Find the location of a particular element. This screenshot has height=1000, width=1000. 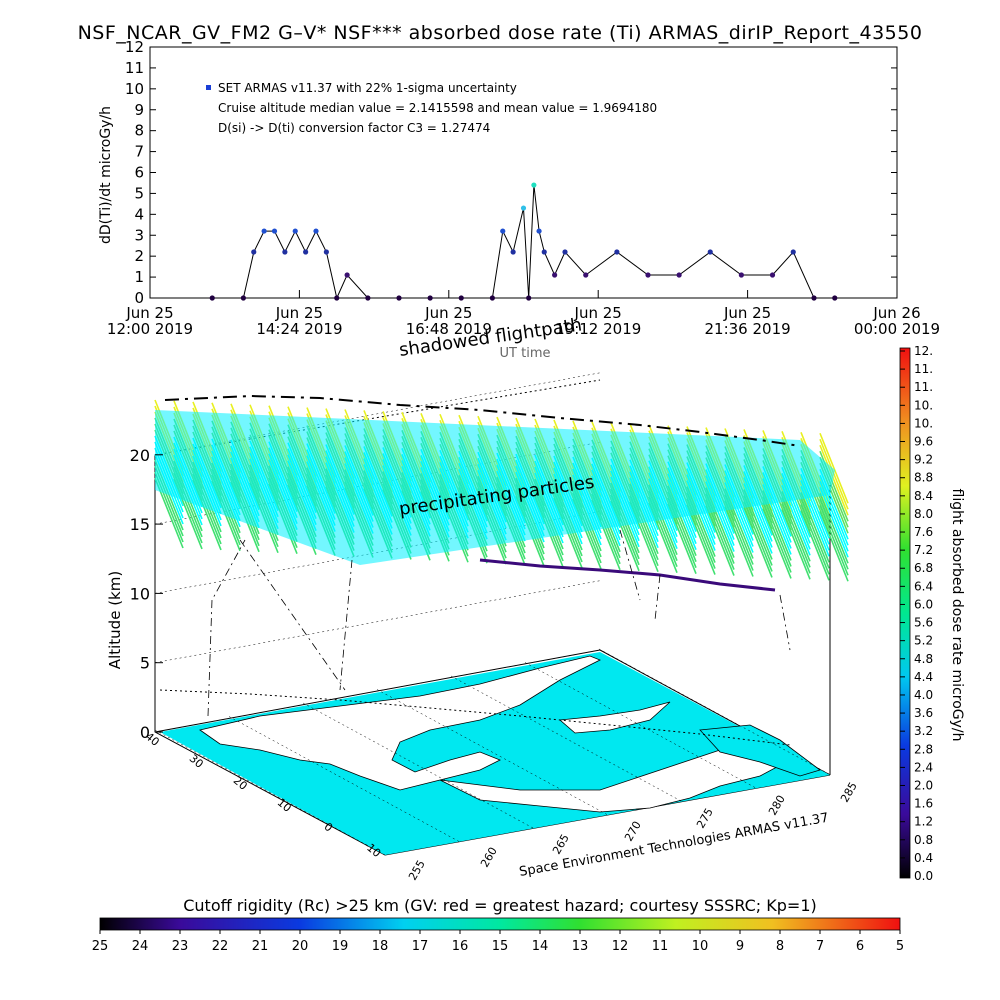

bottom-colorbar-tick-label: 12 is located at coordinates (620, 946).